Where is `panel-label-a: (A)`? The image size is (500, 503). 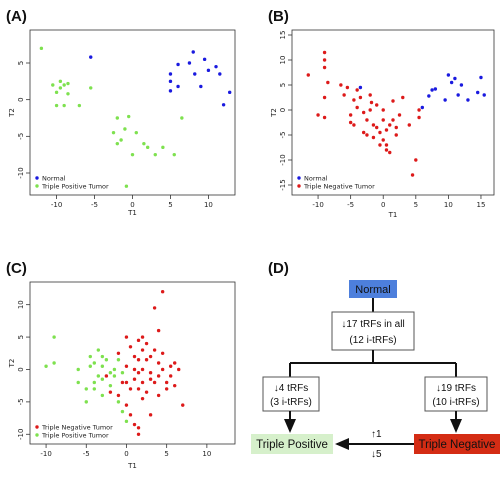 panel-label-a: (A) is located at coordinates (16, 16).